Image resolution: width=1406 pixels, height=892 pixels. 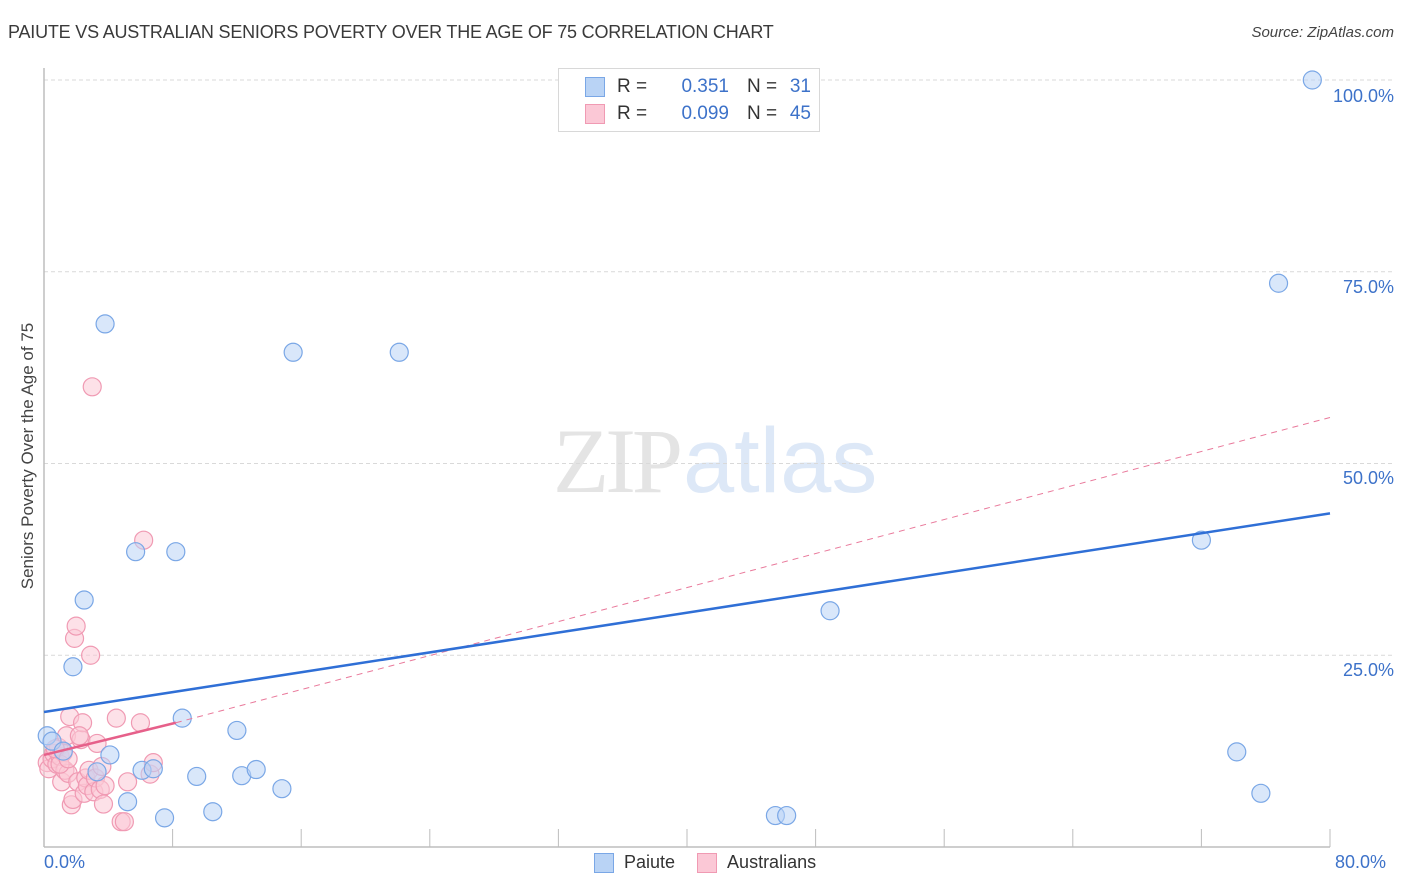 What do you see at coordinates (772, 862) in the screenshot?
I see `legend-label: Australians` at bounding box center [772, 862].